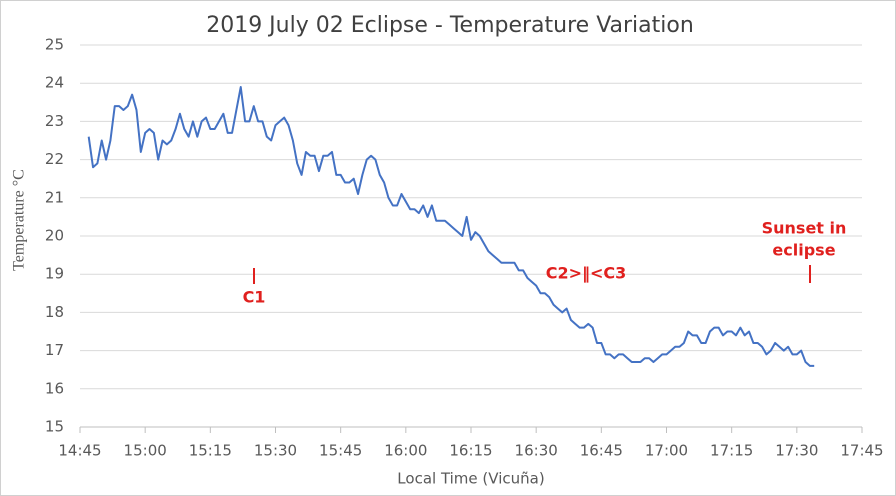 The image size is (896, 496). What do you see at coordinates (666, 451) in the screenshot?
I see `x-tick-label: 17:00` at bounding box center [666, 451].